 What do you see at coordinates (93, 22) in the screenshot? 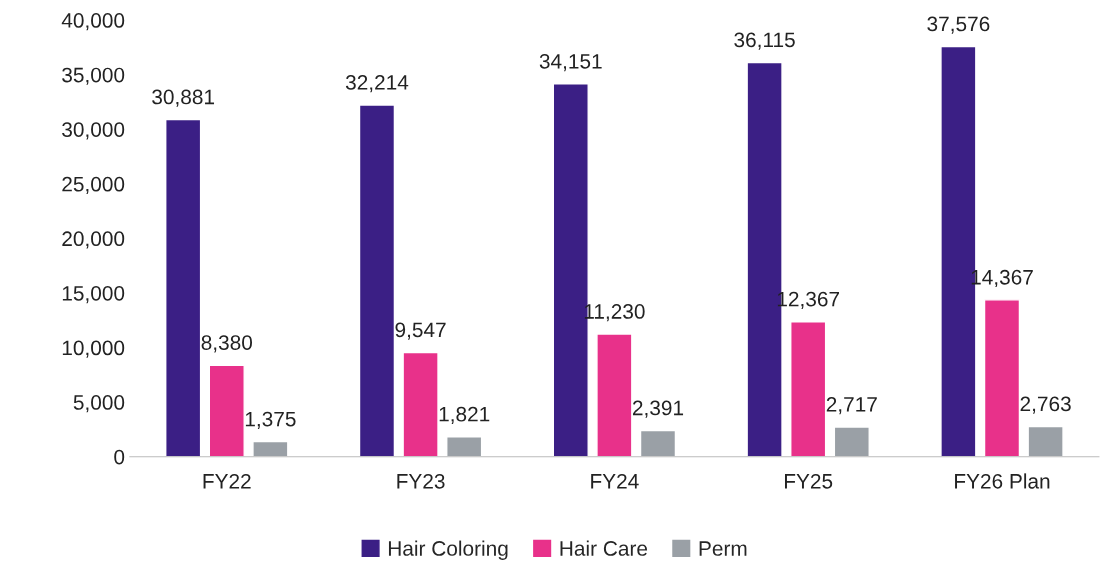
I see `y-tick-label: 40,000` at bounding box center [93, 22].